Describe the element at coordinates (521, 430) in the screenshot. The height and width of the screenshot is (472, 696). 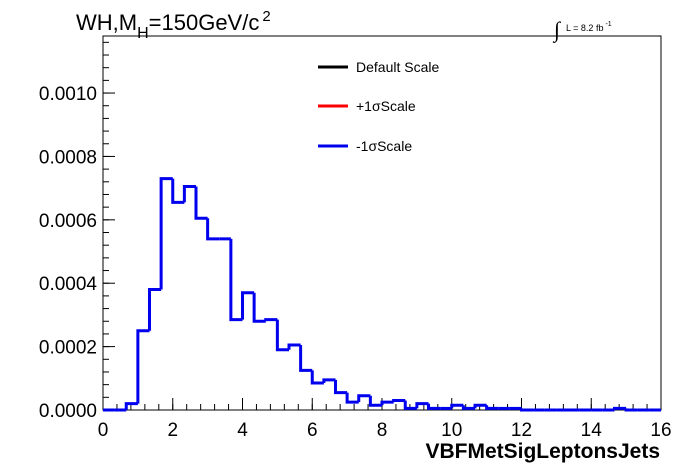
I see `x-tick-label: 12` at that location.